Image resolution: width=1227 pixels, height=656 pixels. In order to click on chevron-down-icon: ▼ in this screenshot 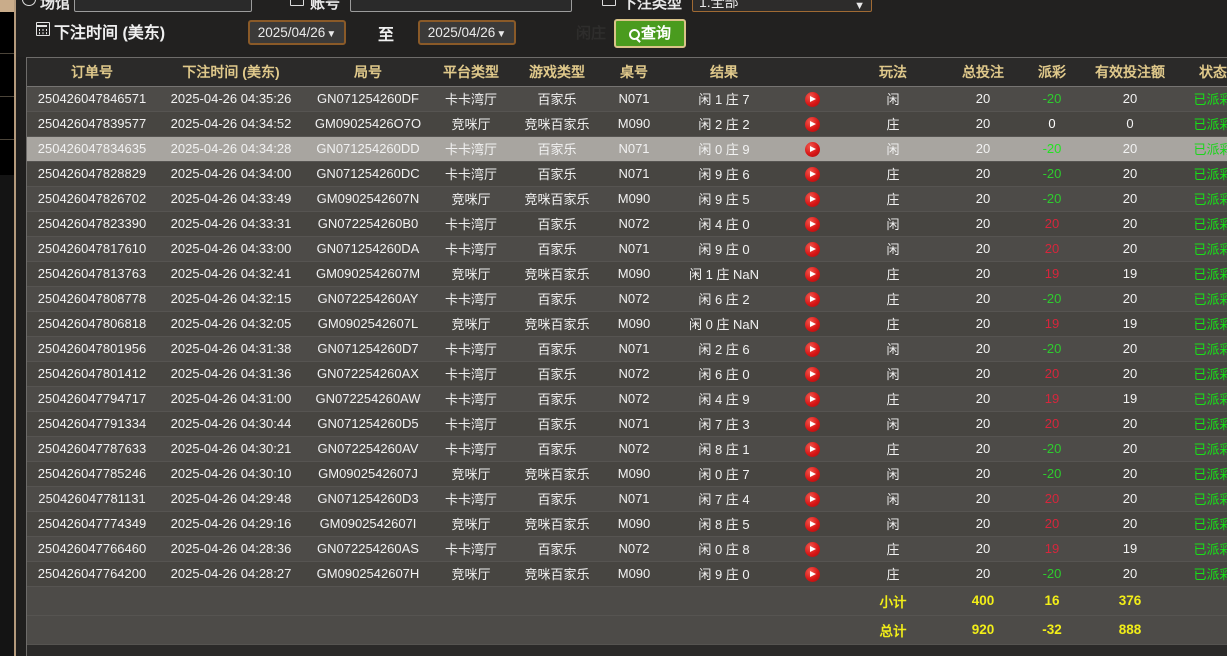, I will do `click(859, 6)`.